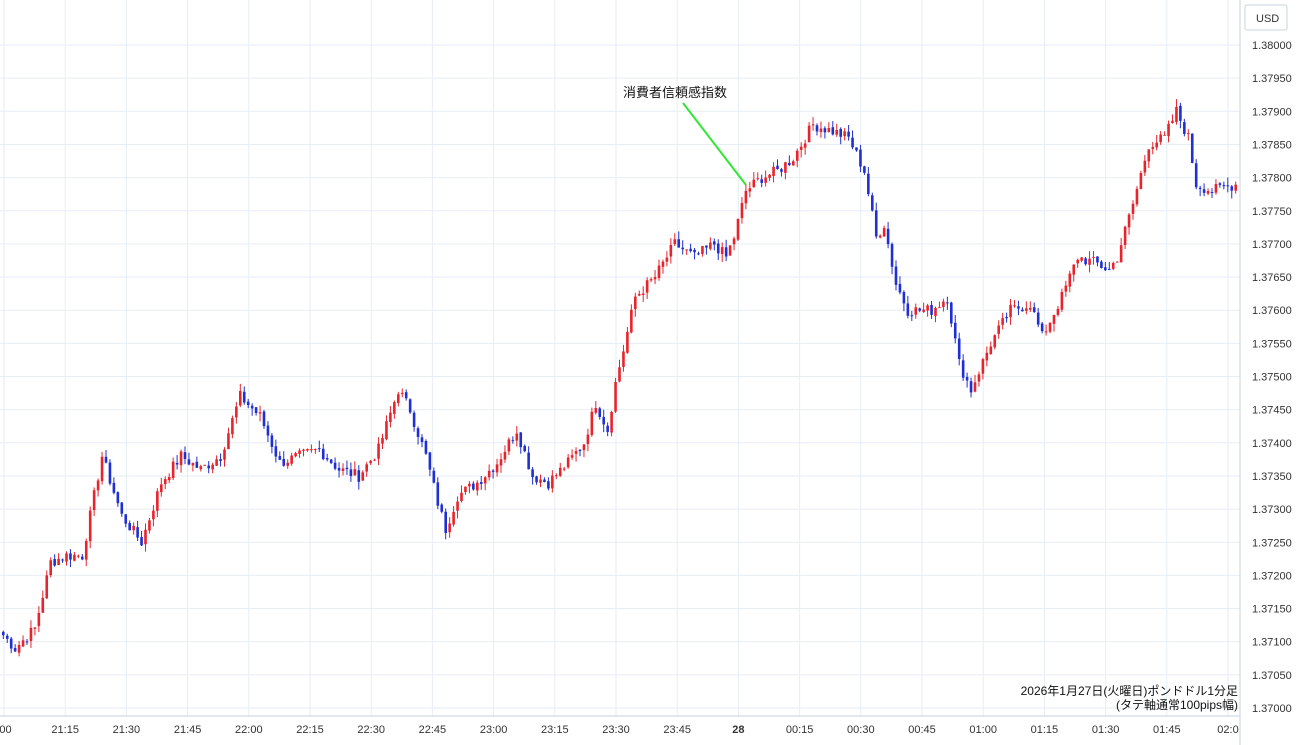 The image size is (1300, 745). Describe the element at coordinates (1266, 17) in the screenshot. I see `currency-box` at that location.